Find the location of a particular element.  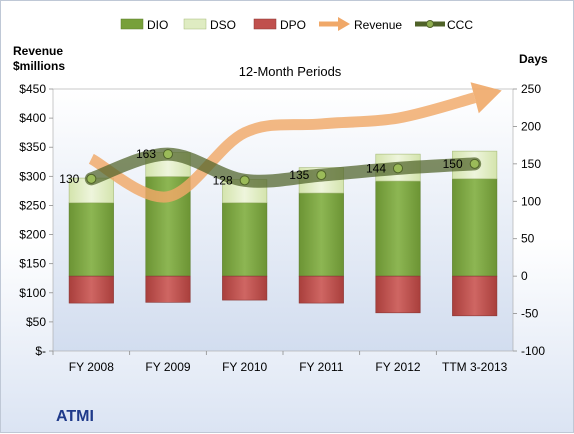

left-tick-label: $200 is located at coordinates (32, 235).